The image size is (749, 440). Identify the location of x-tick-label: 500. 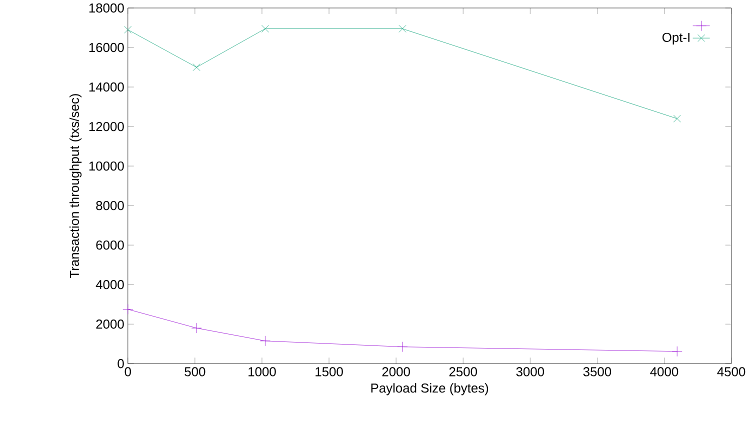
(195, 372).